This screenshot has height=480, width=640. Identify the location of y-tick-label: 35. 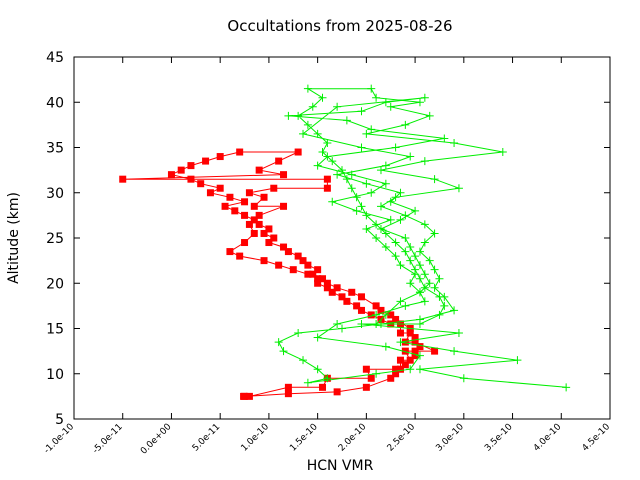
(55, 149).